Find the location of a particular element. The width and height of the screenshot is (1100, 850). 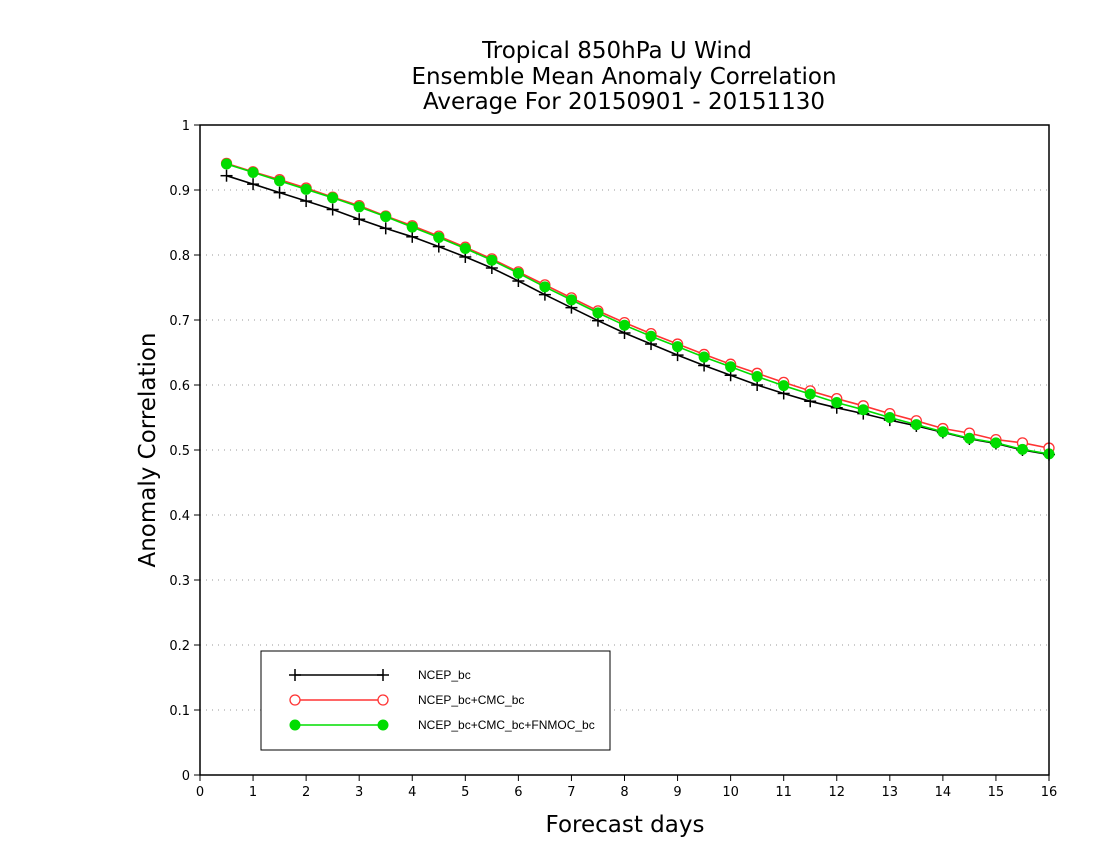

title-line-1: Tropical 850hPa U Wind is located at coordinates (616, 51).